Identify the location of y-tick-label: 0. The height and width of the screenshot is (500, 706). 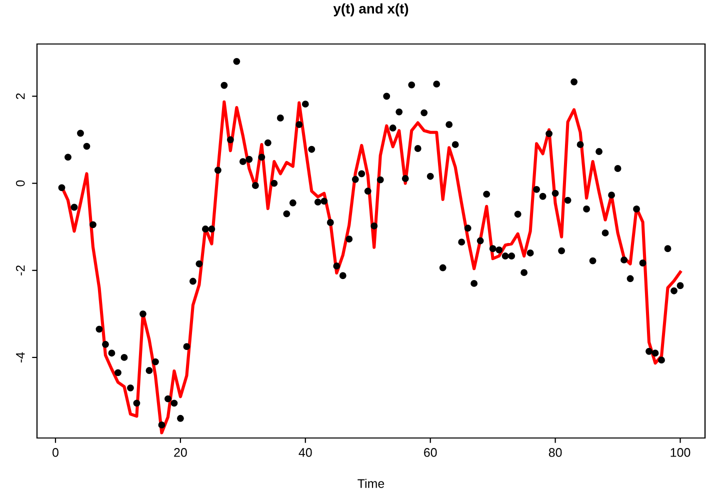
(20, 183).